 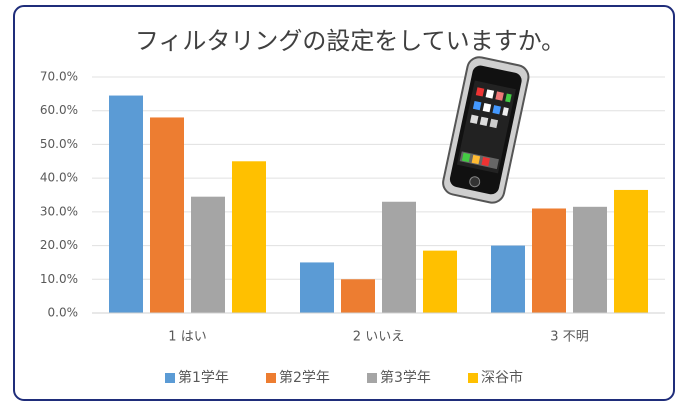 I want to click on x-tick-label: 2 いいえ, so click(x=378, y=337).